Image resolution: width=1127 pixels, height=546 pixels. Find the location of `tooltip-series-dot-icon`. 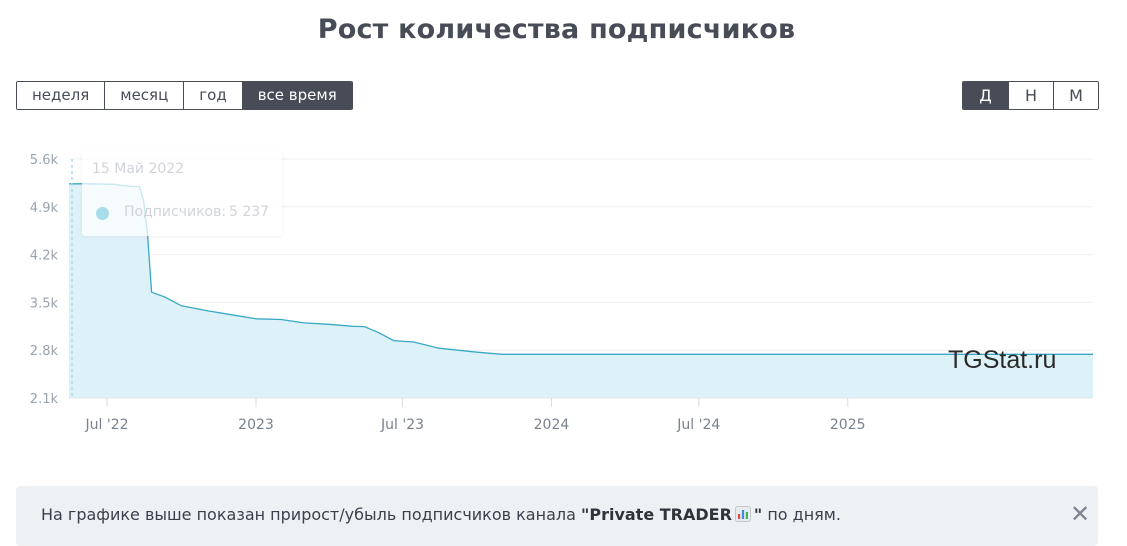

tooltip-series-dot-icon is located at coordinates (102, 213).